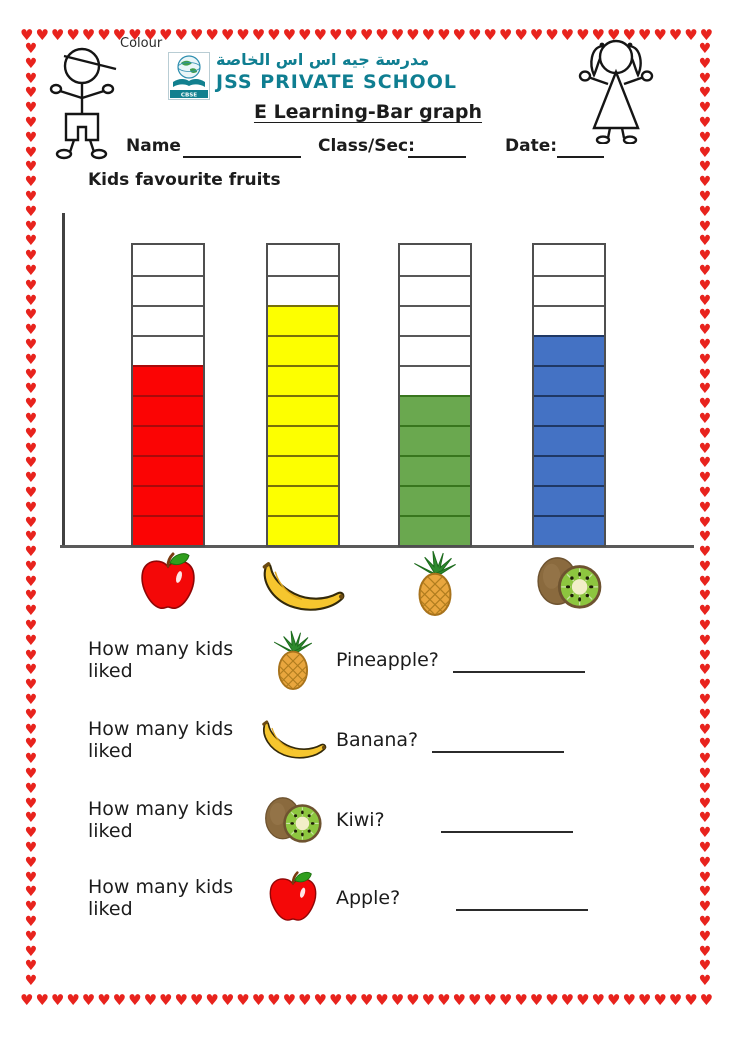 The height and width of the screenshot is (1040, 736). I want to click on bar-pineapple, so click(435, 395).